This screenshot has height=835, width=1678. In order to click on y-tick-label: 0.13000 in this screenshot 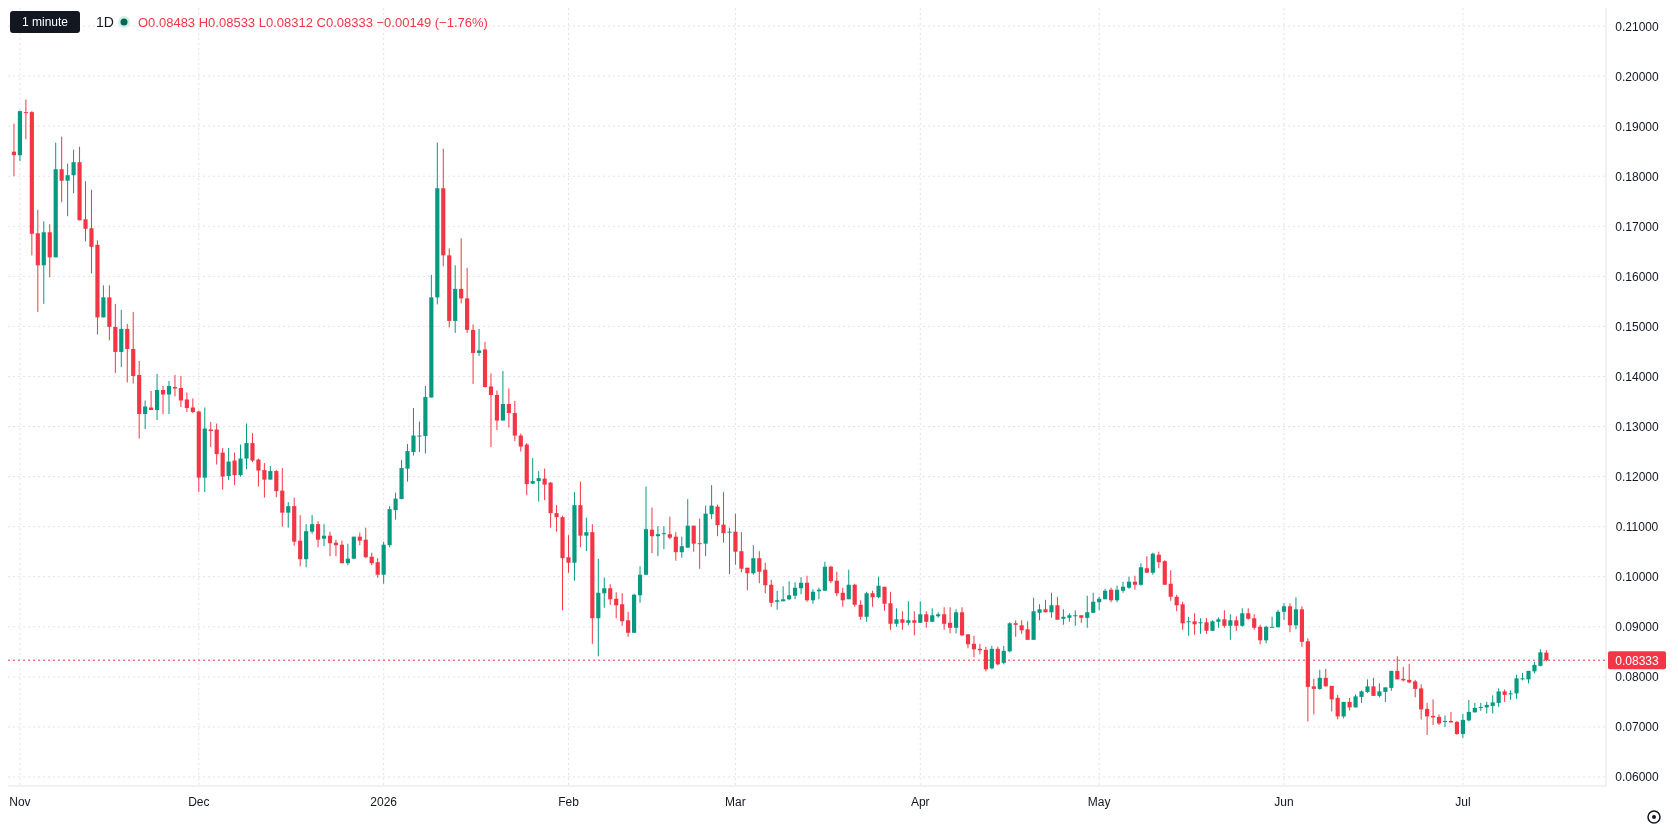, I will do `click(1637, 427)`.